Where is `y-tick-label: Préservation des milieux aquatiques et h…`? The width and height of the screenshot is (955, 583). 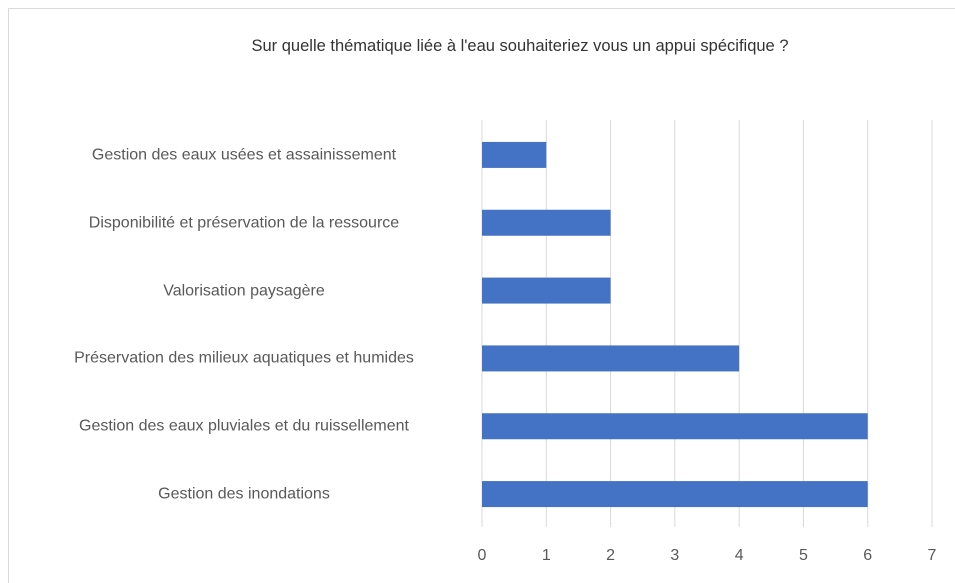 y-tick-label: Préservation des milieux aquatiques et h… is located at coordinates (244, 358).